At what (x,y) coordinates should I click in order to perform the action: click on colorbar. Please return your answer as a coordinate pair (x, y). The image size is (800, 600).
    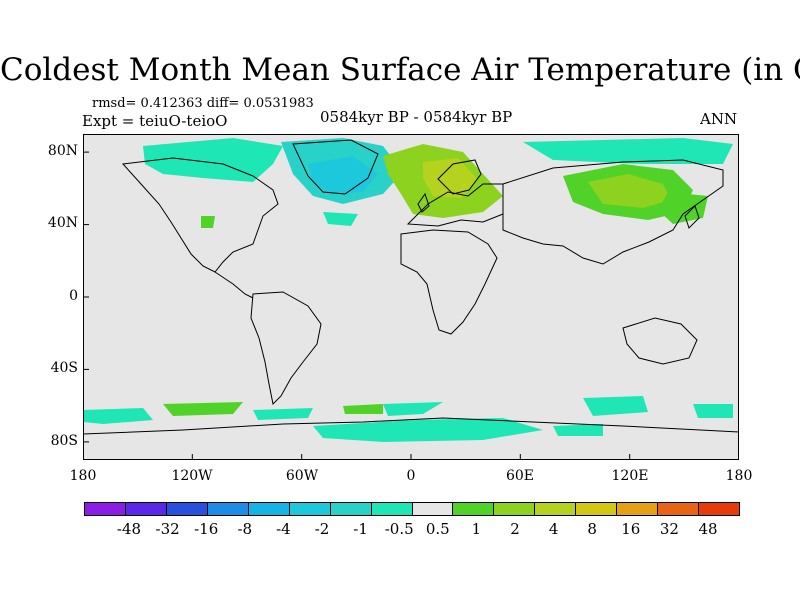
    Looking at the image, I should click on (412, 509).